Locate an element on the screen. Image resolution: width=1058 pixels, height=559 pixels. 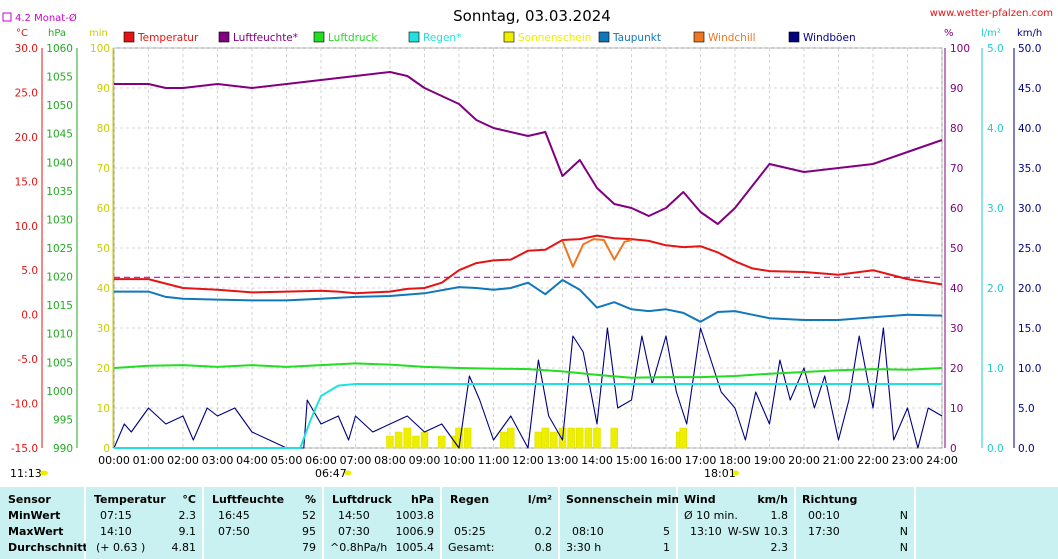
humidity-tick-label: 100 is located at coordinates (960, 49).